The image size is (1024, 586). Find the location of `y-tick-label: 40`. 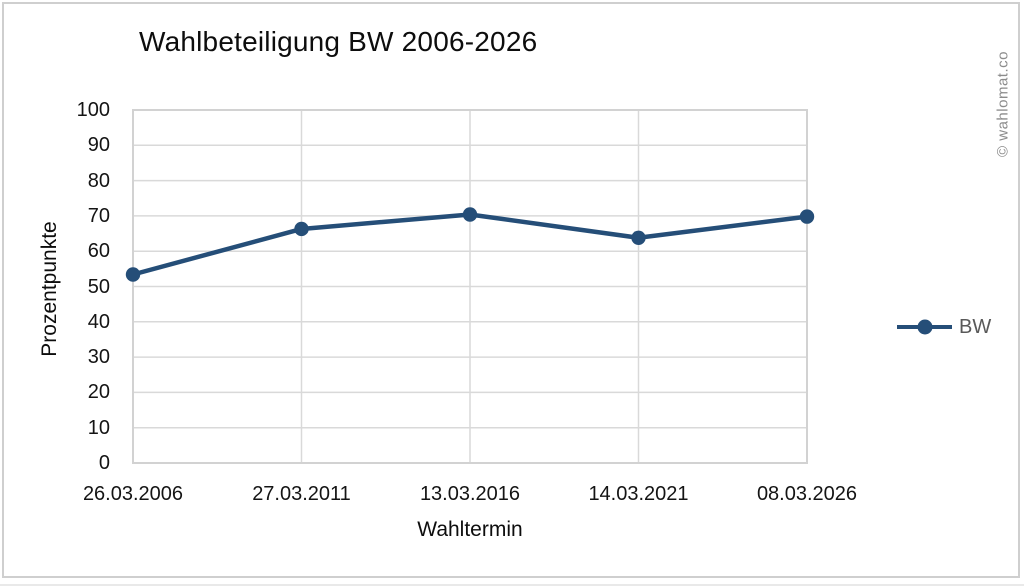

y-tick-label: 40 is located at coordinates (98, 321).